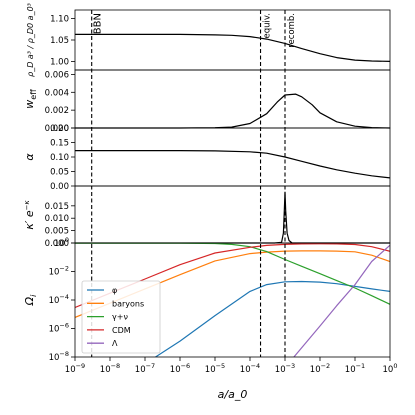 This screenshot has height=415, width=415. Describe the element at coordinates (250, 368) in the screenshot. I see `x-tick-label: 10⁻⁴` at that location.